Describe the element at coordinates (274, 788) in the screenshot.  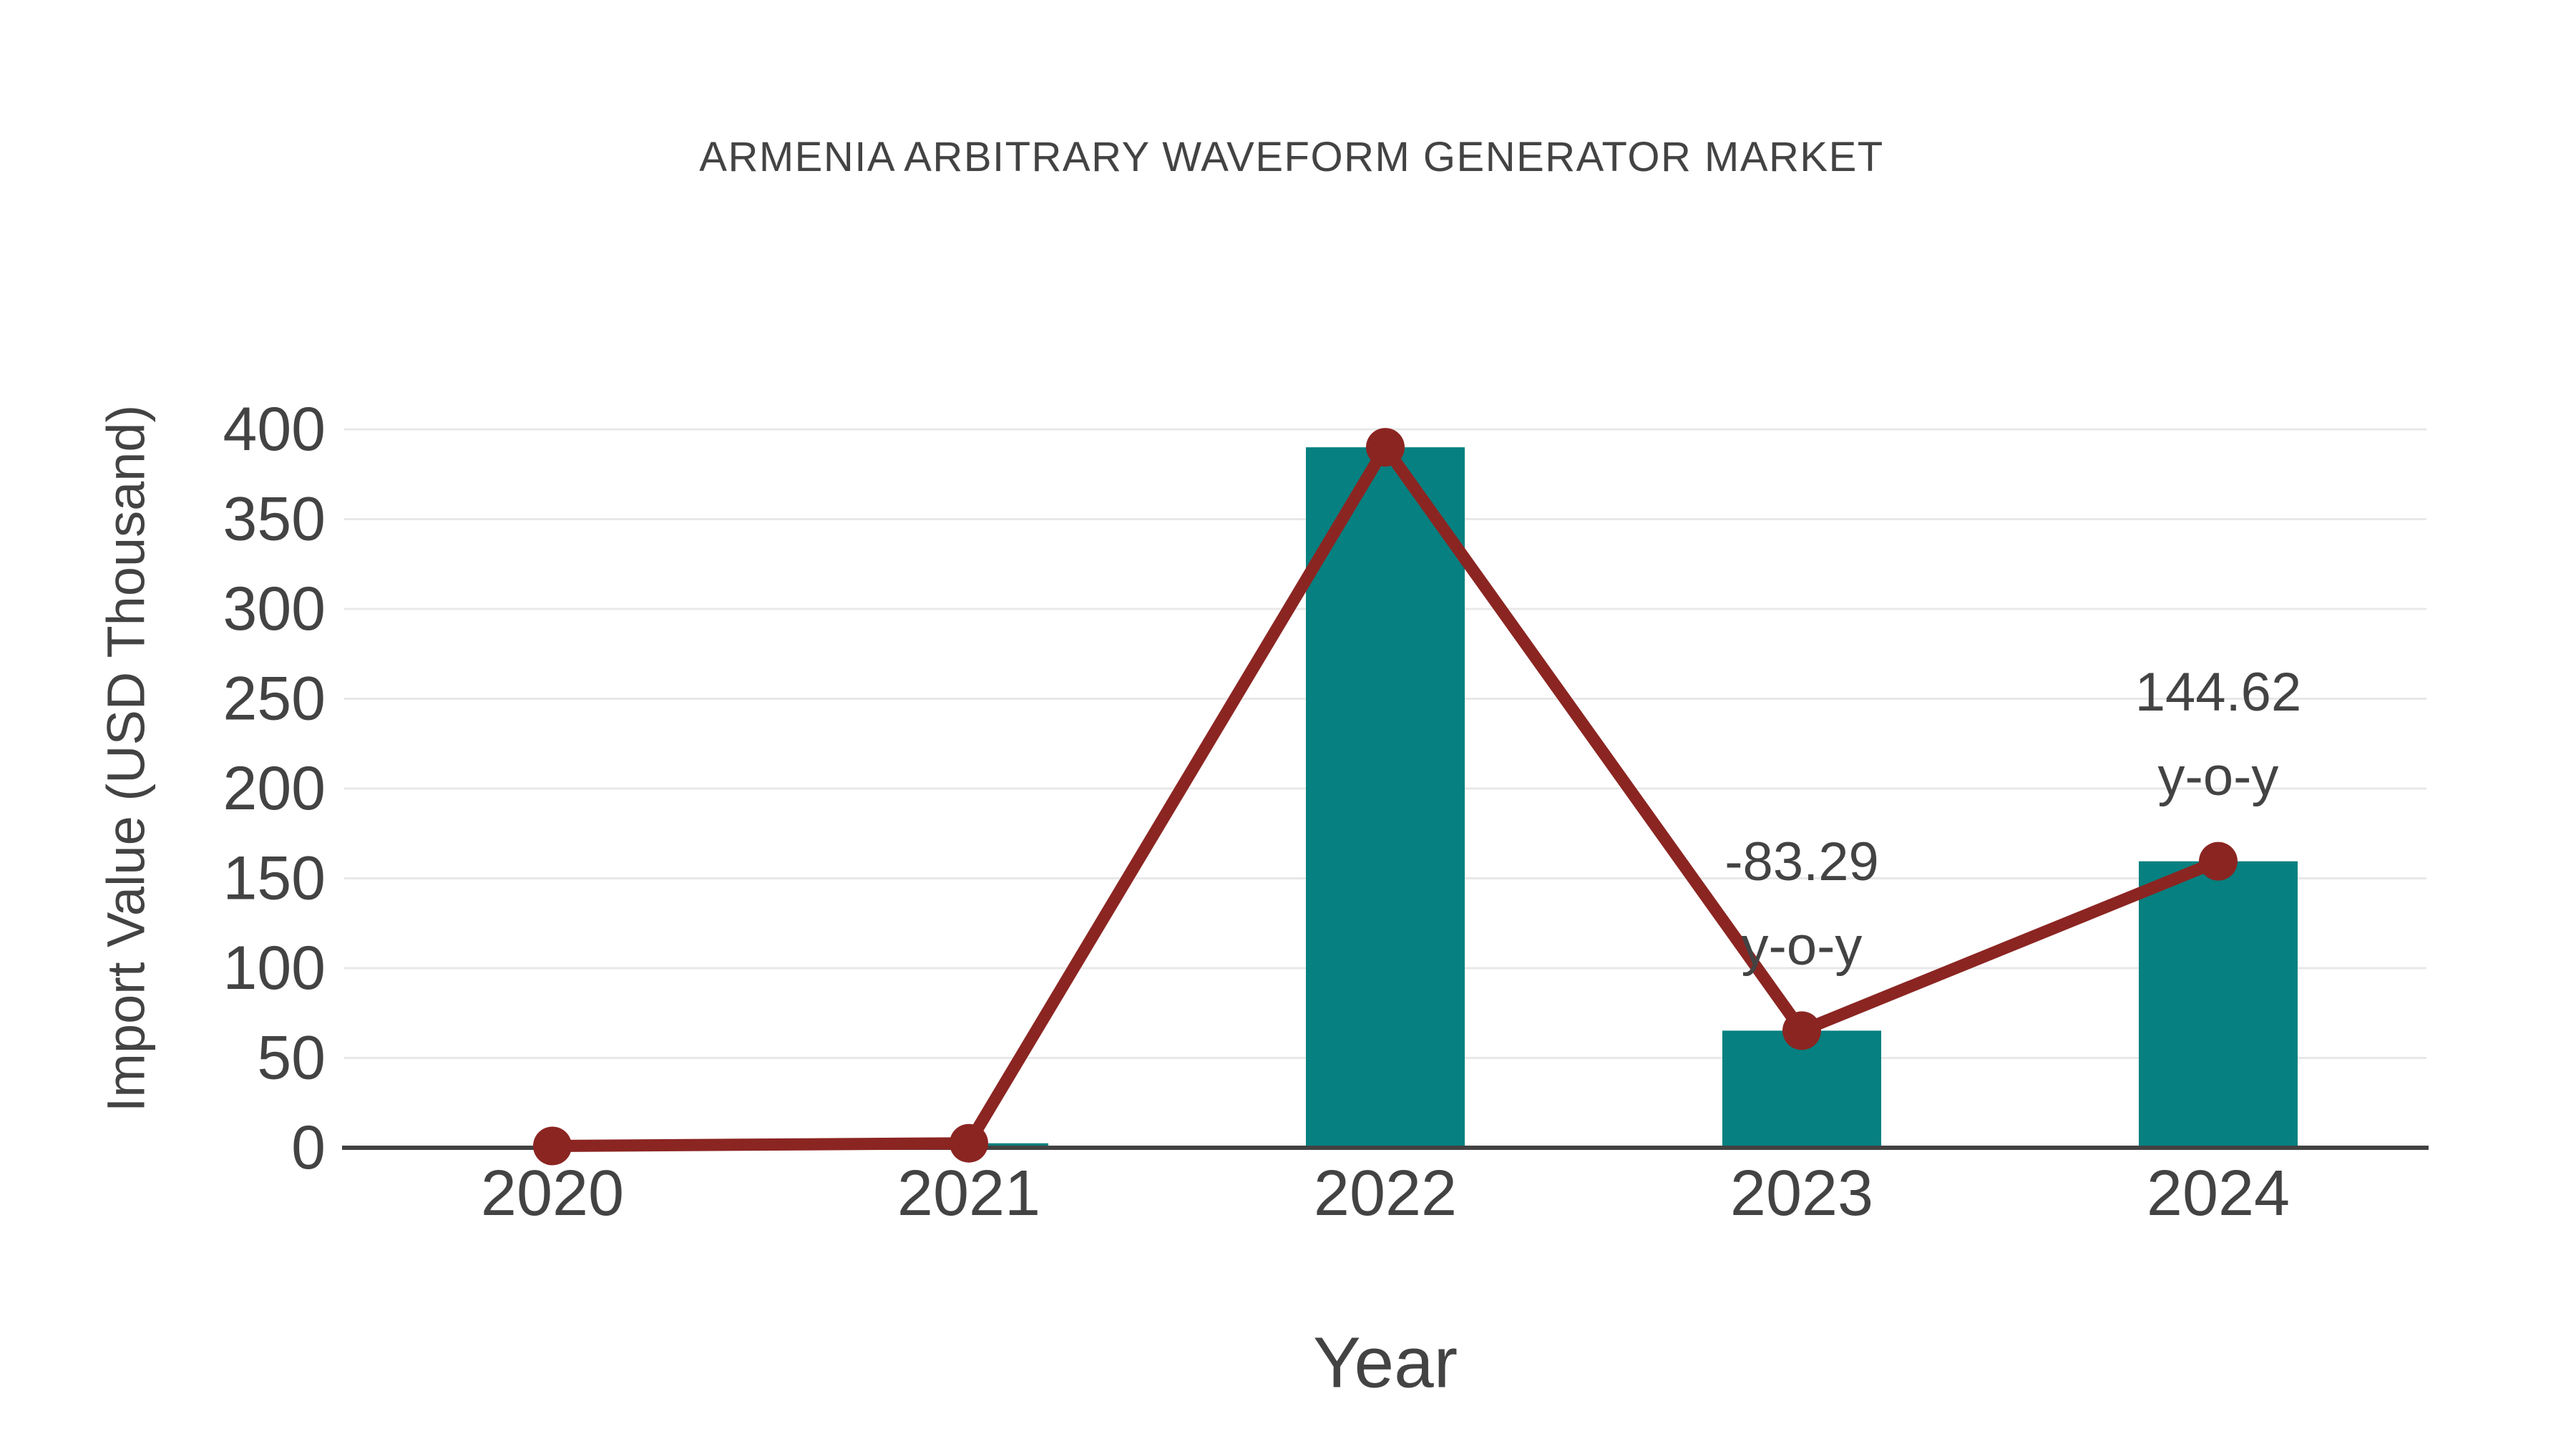
I see `y-tick-label-200: 200` at that location.